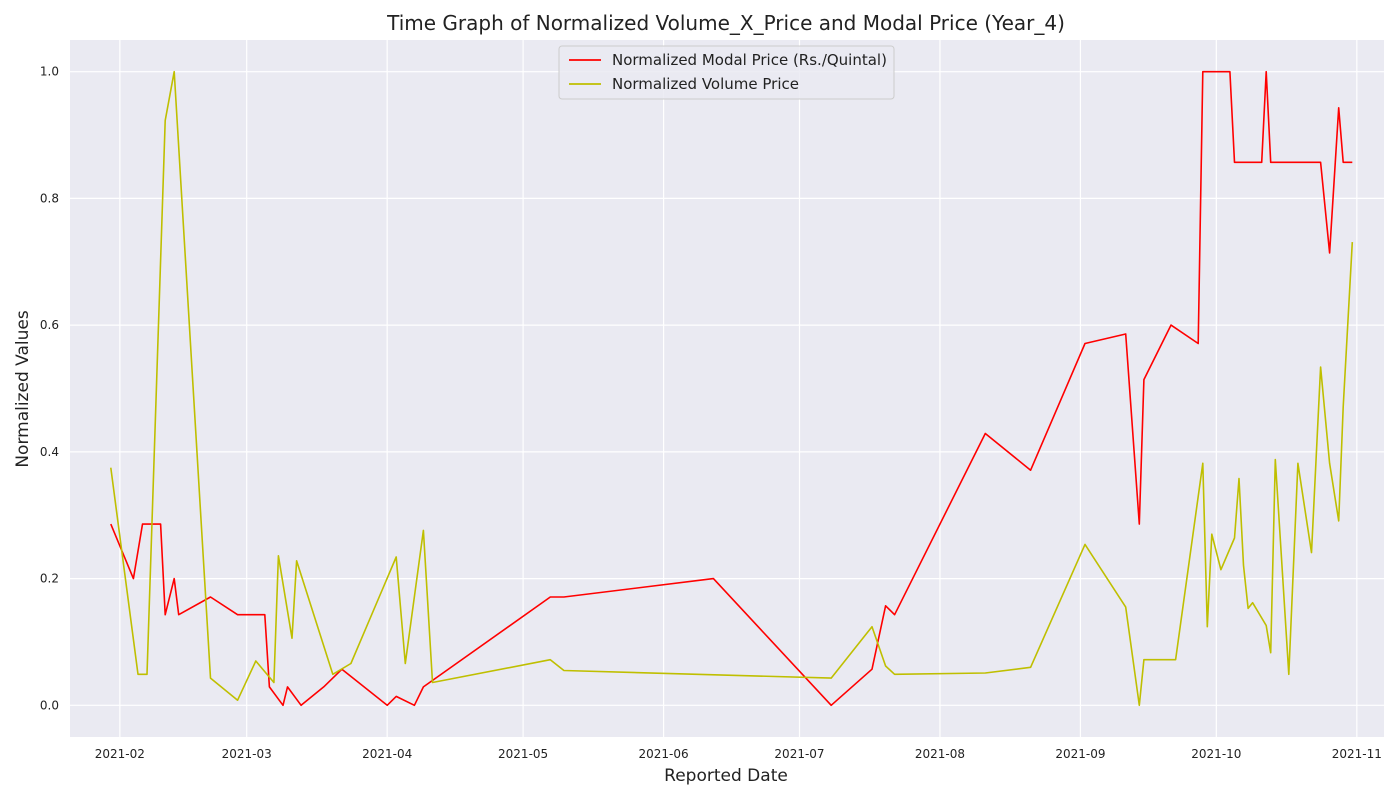 The height and width of the screenshot is (800, 1400). Describe the element at coordinates (663, 754) in the screenshot. I see `x-tick-label: 2021-06` at that location.